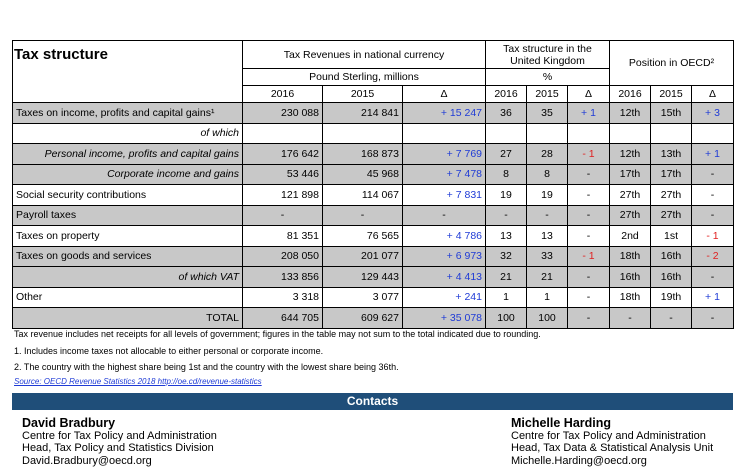 This screenshot has height=475, width=755. I want to click on contacts-heading: Contacts, so click(372, 401).